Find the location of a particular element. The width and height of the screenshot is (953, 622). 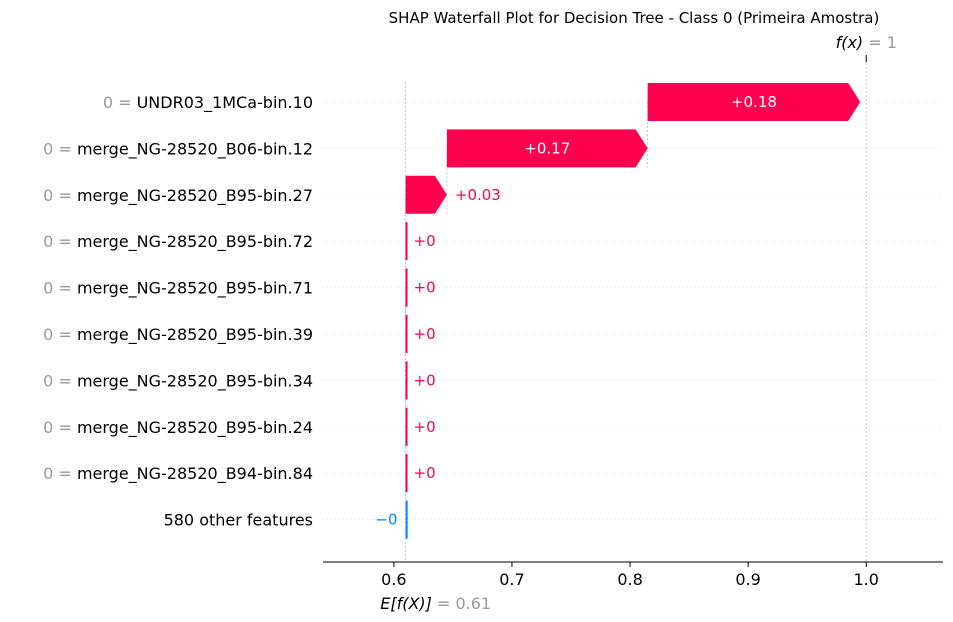

feature-label: 0 = merge_NG-28520_B95-bin.39 is located at coordinates (178, 335).